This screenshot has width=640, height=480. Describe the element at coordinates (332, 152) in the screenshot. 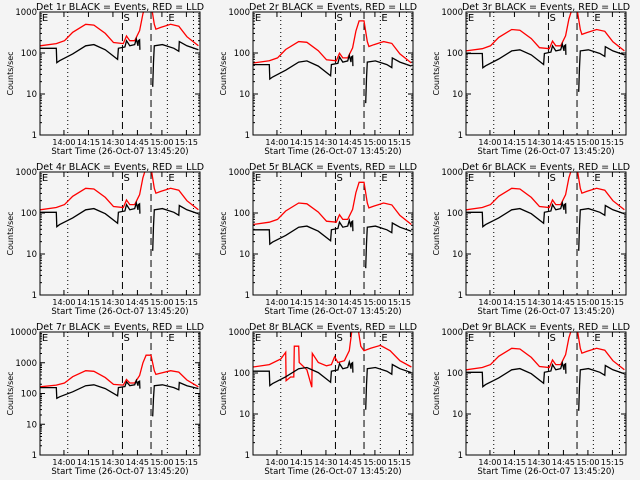

I see `x-axis-label: Start Time (26-Oct-07 13:45:20)` at that location.